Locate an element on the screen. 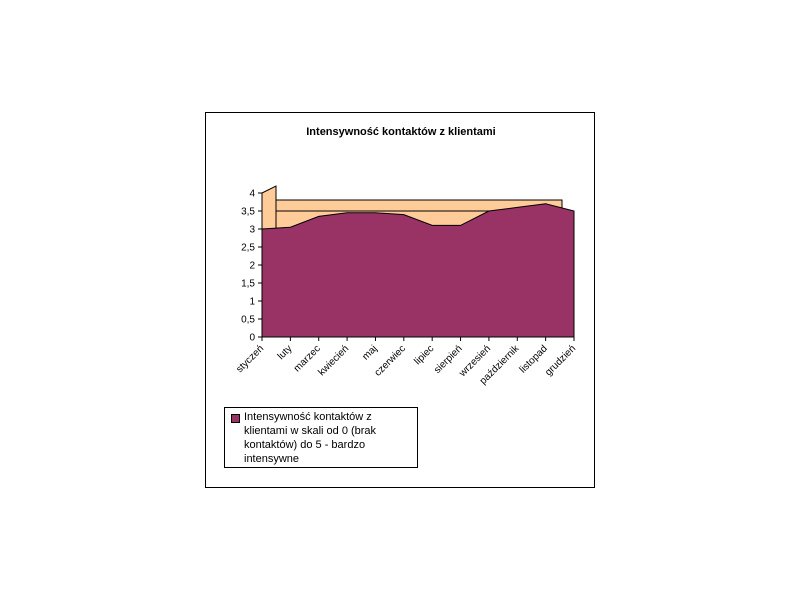 This screenshot has width=800, height=600. chart-title: Intensywność kontaktów z klientami is located at coordinates (401, 132).